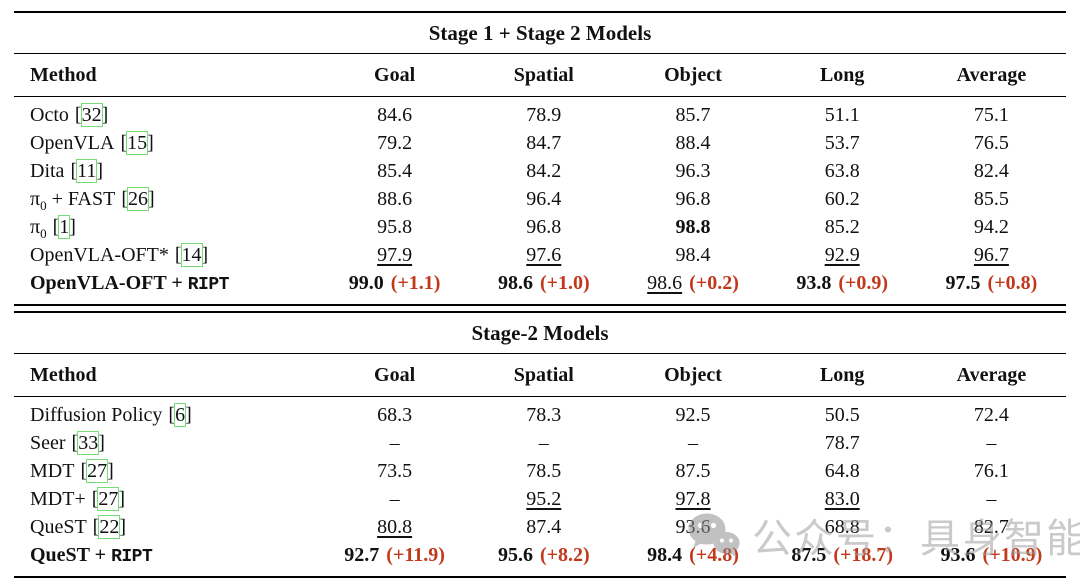 The height and width of the screenshot is (582, 1080). I want to click on table-row: π0 + FAST26 88.6 96.4 96.8 60.2 85.5, so click(540, 199).